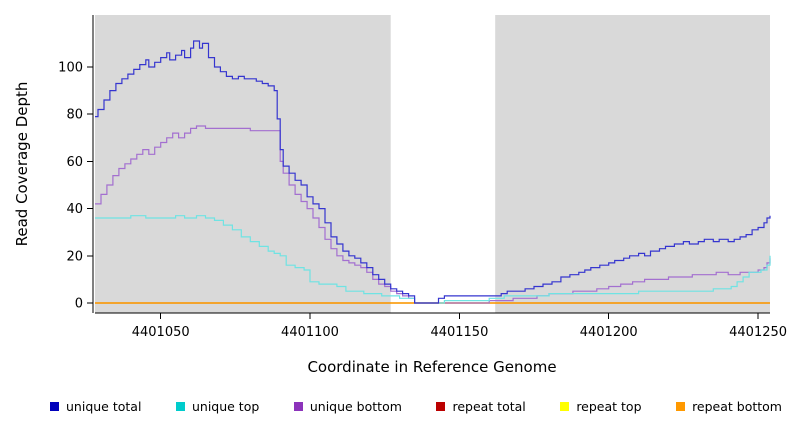  What do you see at coordinates (180, 406) in the screenshot?
I see `legend-swatch-unique-top` at bounding box center [180, 406].